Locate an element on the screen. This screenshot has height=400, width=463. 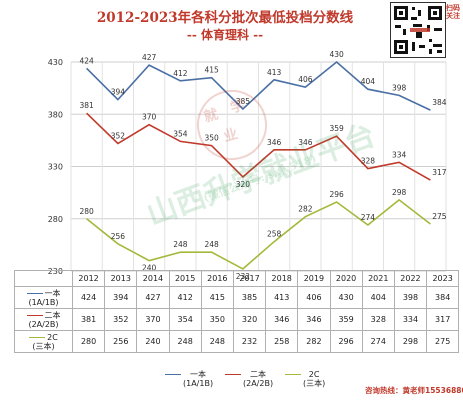
data-label: 275 is located at coordinates (439, 216).